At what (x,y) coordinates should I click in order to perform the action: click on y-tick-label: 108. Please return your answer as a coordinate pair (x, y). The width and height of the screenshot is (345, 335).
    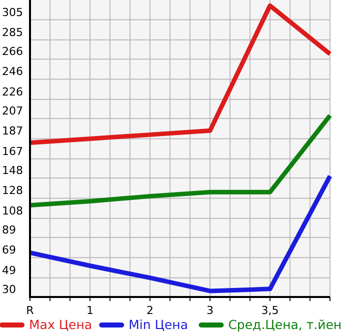
    Looking at the image, I should click on (12, 211).